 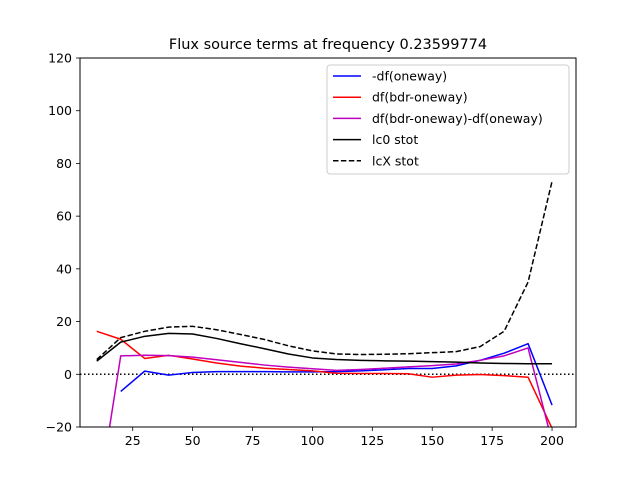 What do you see at coordinates (64, 321) in the screenshot?
I see `y-tick-label: 20` at bounding box center [64, 321].